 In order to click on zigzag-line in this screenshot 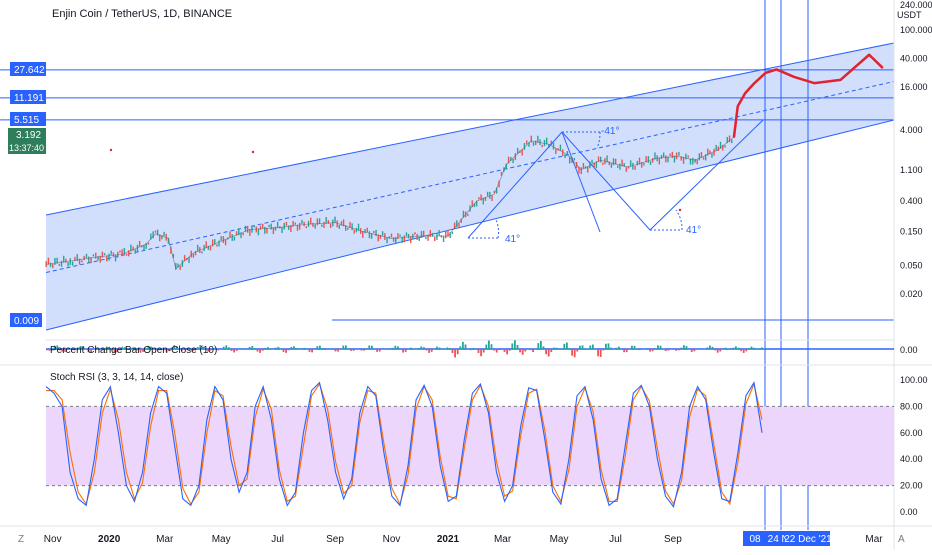, I will do `click(615, 179)`.